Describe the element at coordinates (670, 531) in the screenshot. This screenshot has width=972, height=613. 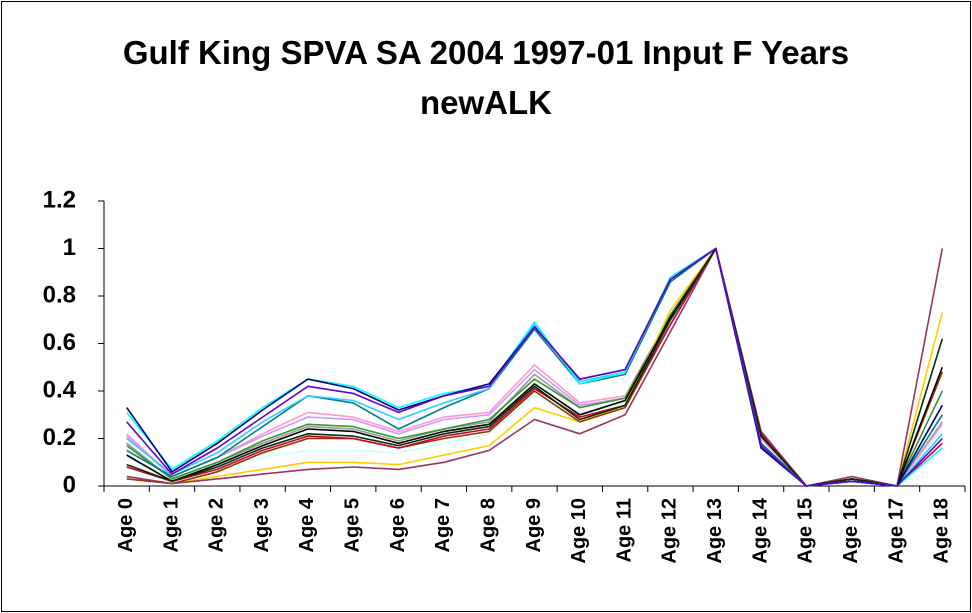
I see `x-tick-label: Age 12` at that location.